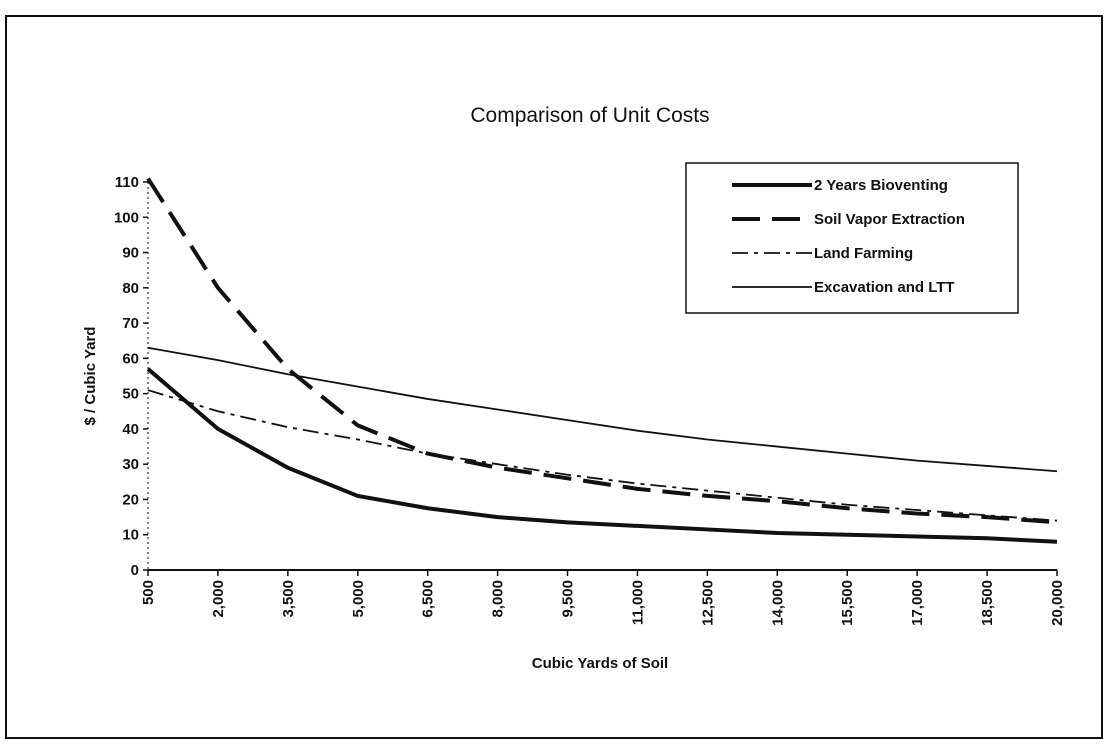 The width and height of the screenshot is (1108, 745). What do you see at coordinates (1057, 603) in the screenshot?
I see `x-tick-label: 20,000` at bounding box center [1057, 603].